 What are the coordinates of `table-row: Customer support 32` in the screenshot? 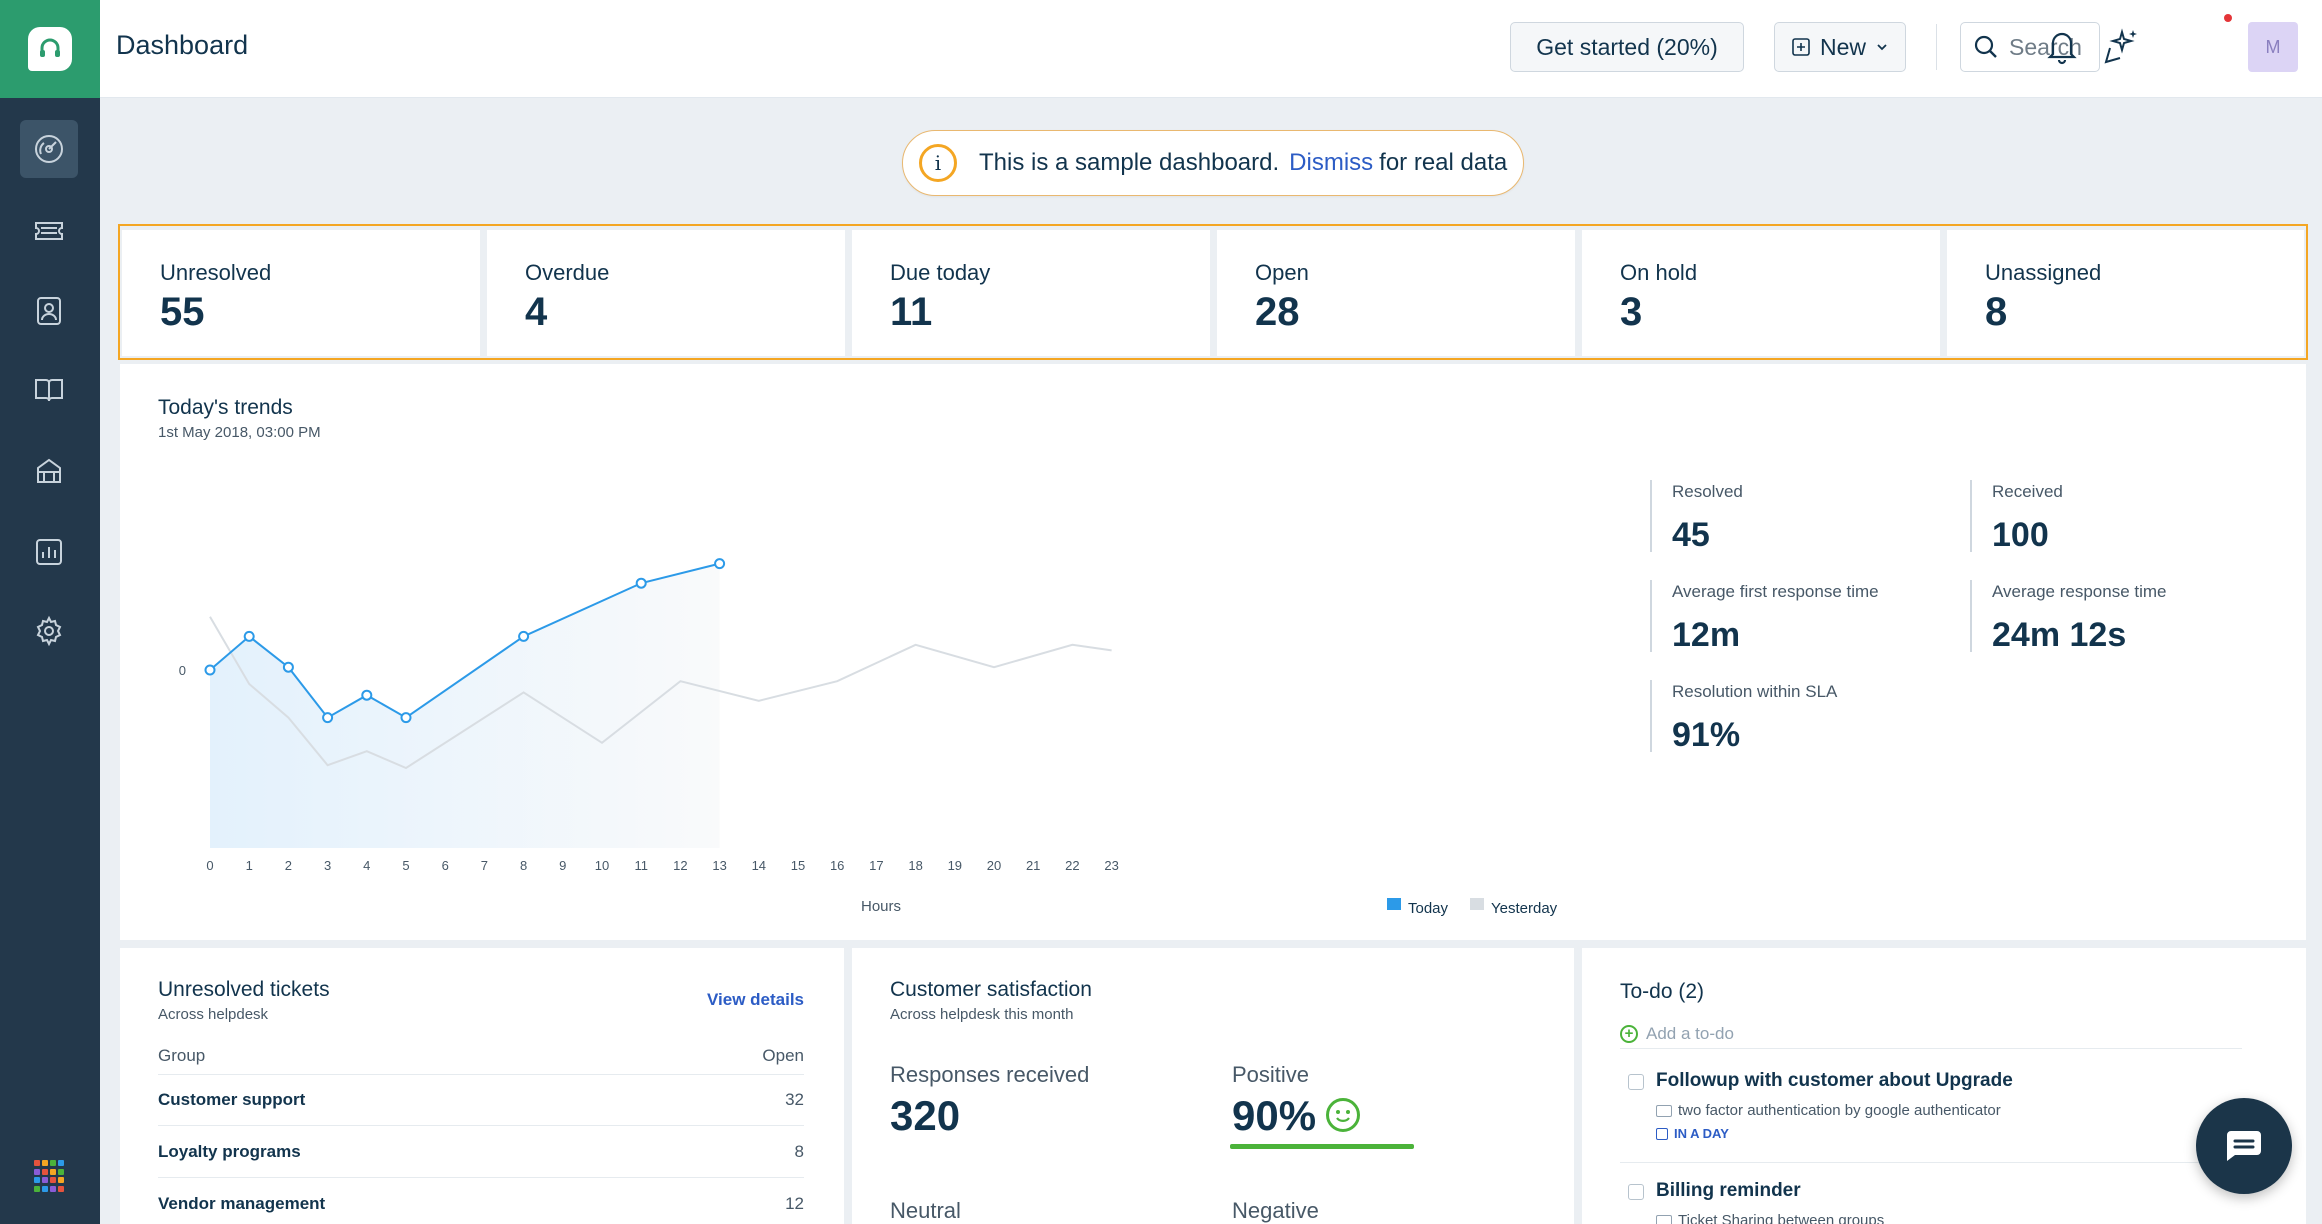 It's located at (481, 1100).